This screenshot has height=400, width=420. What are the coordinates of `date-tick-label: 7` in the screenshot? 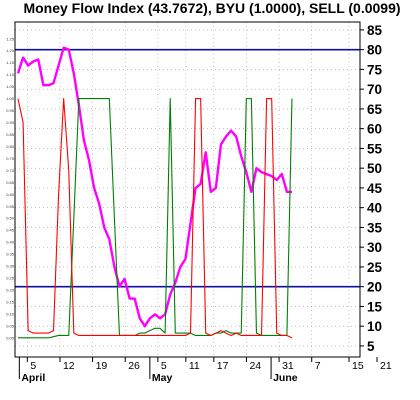 It's located at (318, 366).